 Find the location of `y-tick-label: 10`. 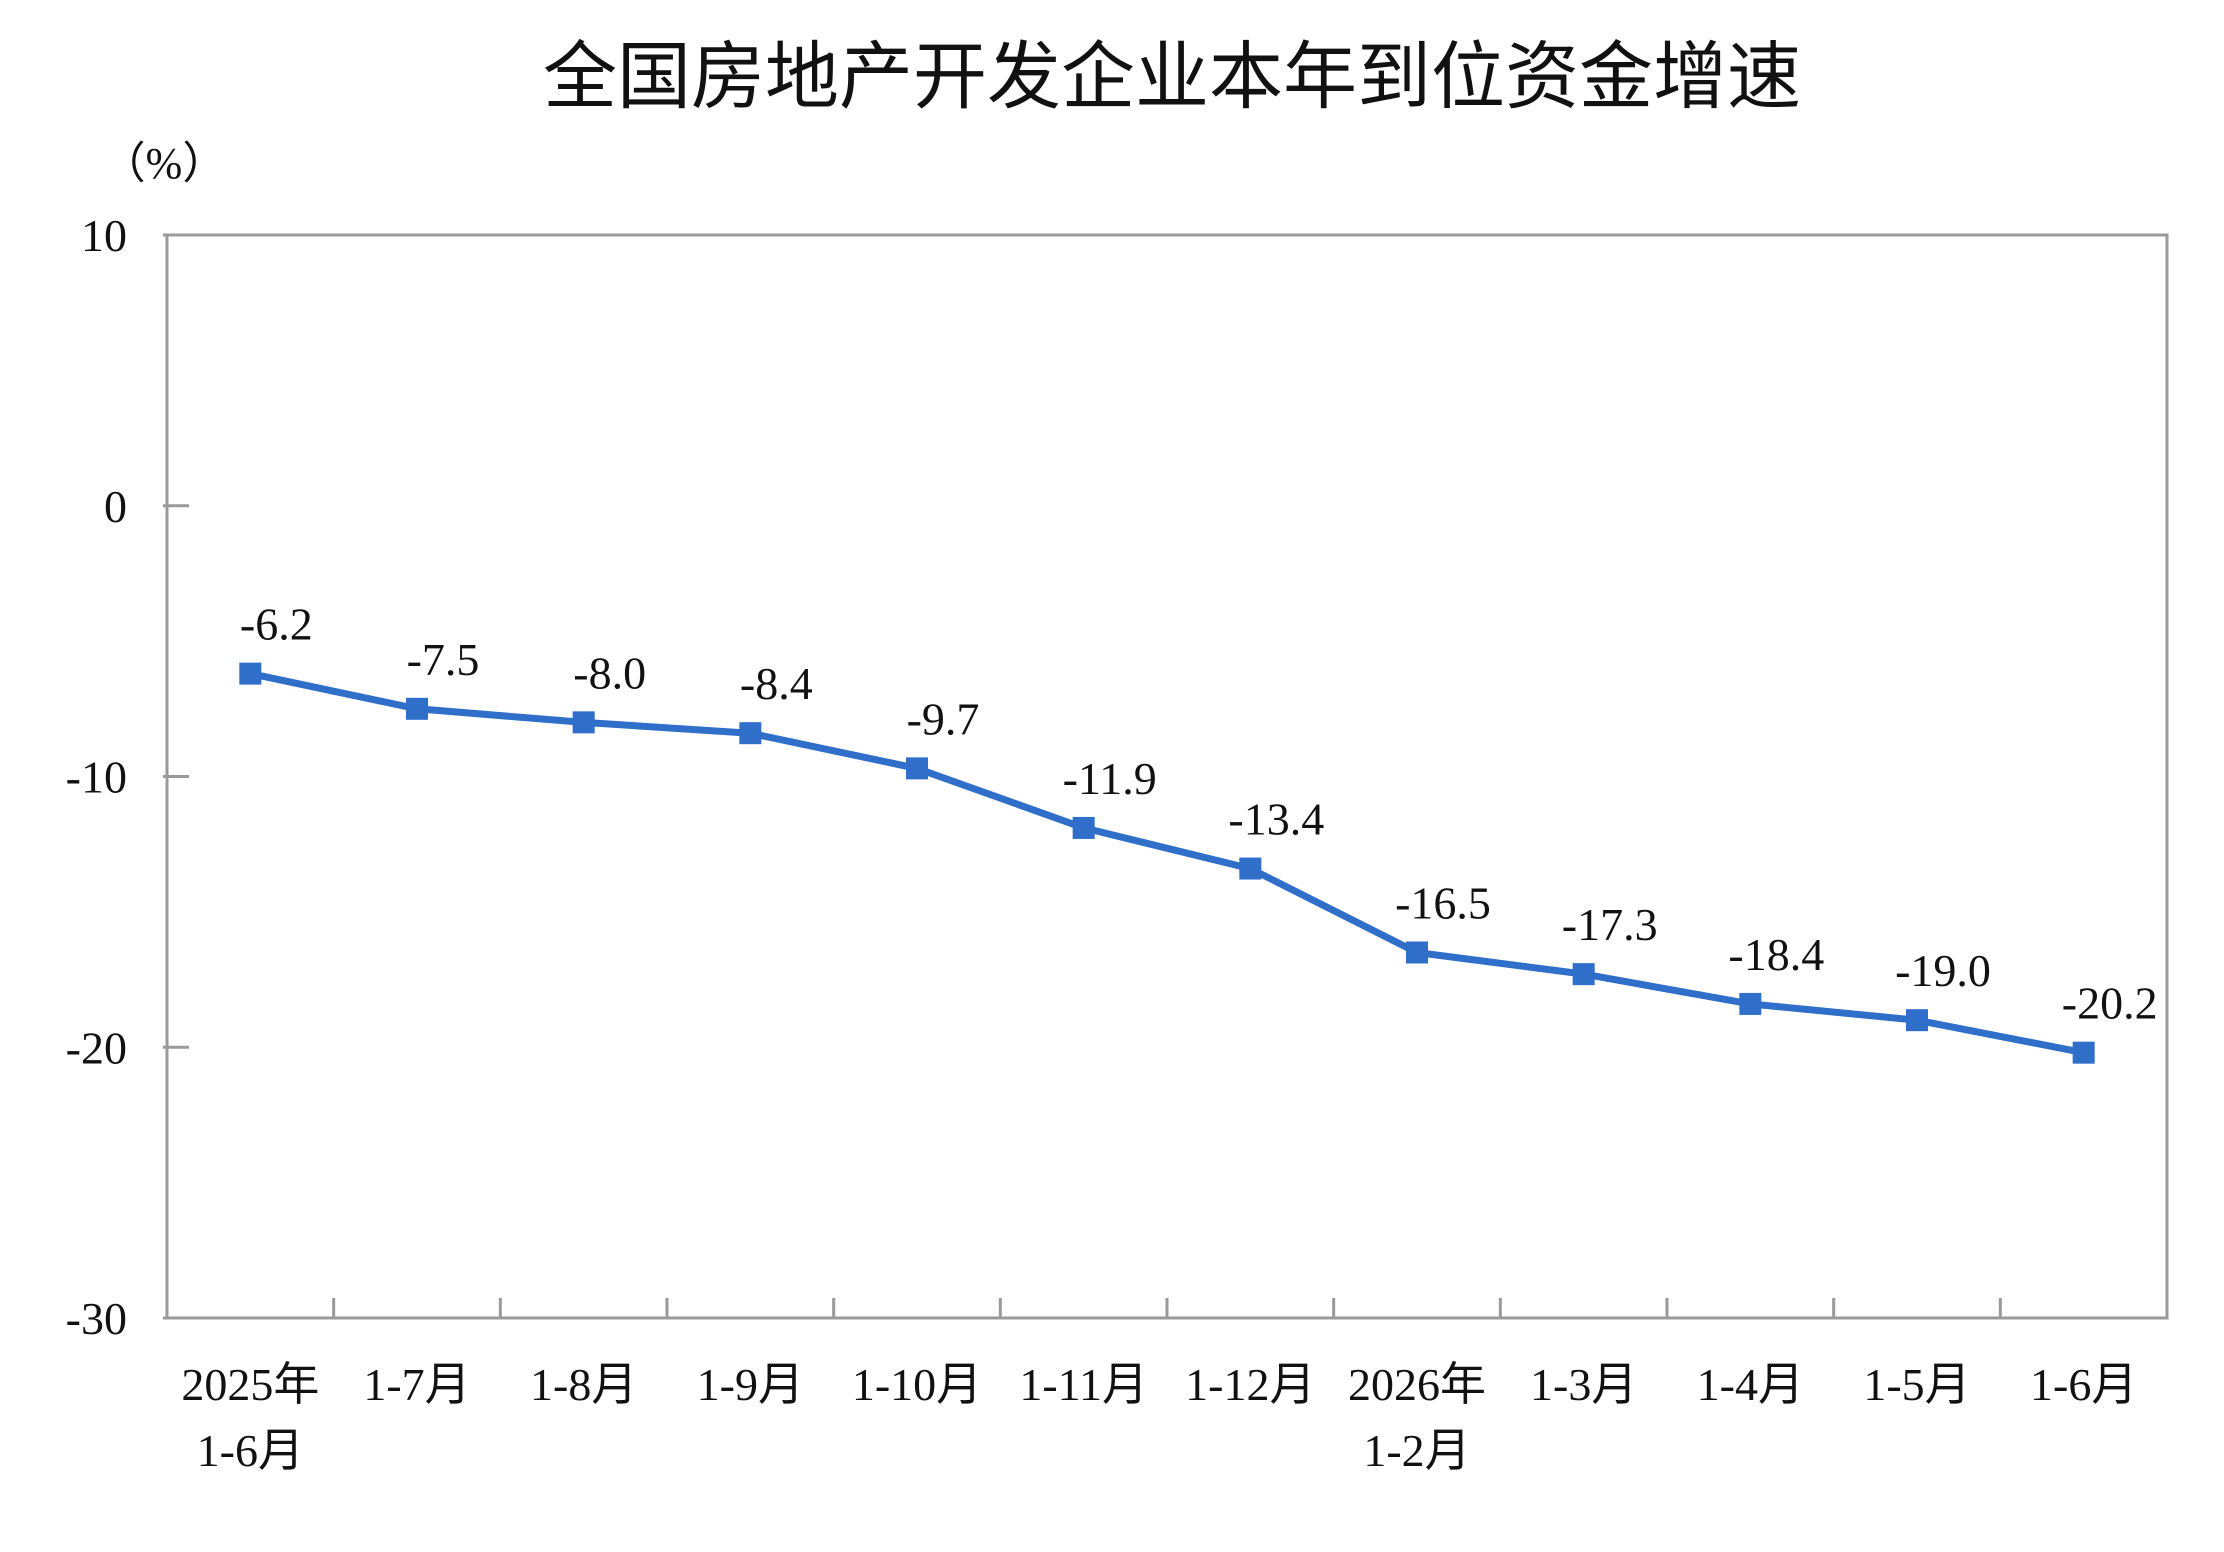

y-tick-label: 10 is located at coordinates (104, 235).